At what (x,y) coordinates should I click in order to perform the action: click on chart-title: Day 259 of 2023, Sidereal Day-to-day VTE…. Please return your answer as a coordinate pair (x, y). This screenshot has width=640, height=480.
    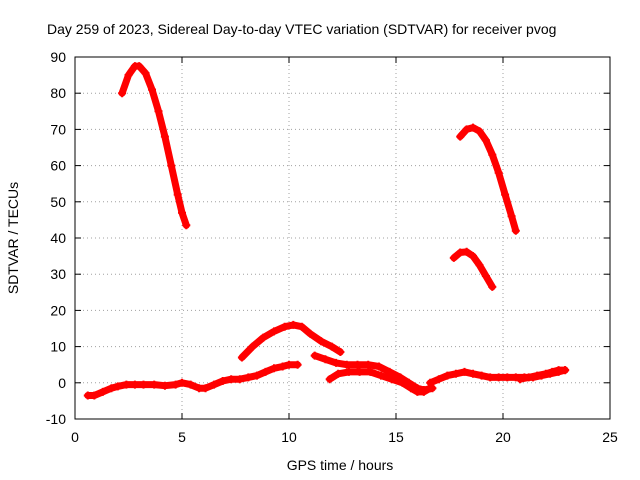
    Looking at the image, I should click on (301, 29).